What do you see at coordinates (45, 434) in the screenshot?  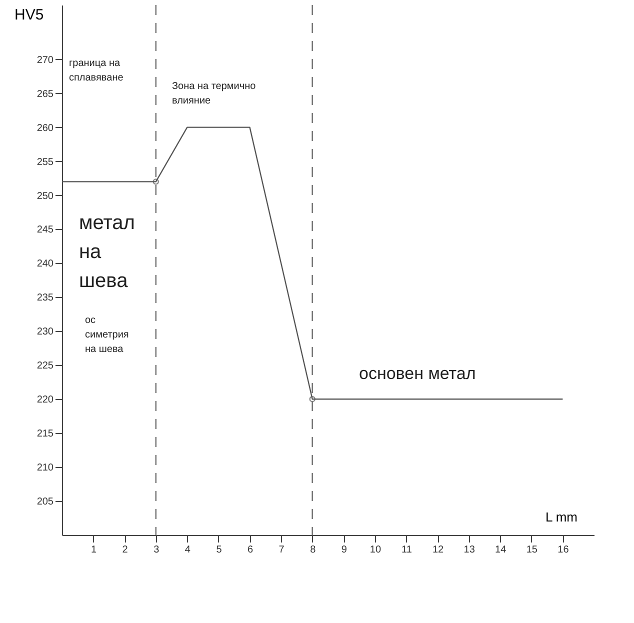 I see `y-tick-label: 215` at bounding box center [45, 434].